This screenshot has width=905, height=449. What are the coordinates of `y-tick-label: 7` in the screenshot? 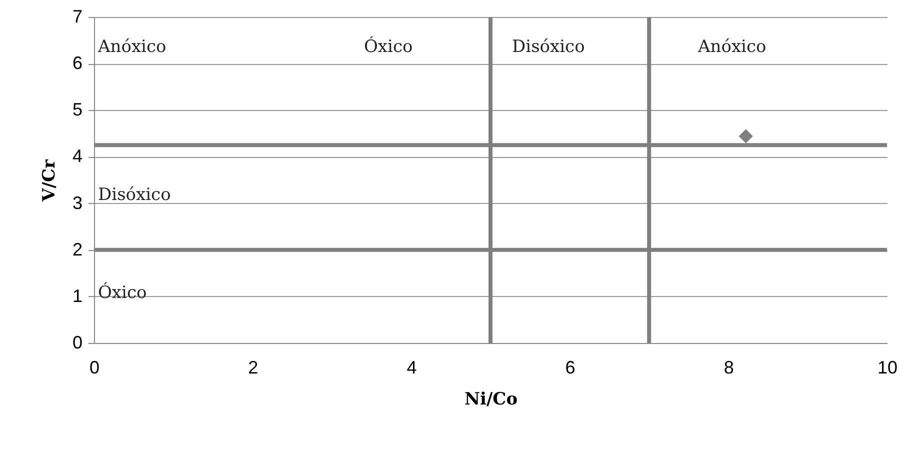 It's located at (77, 16).